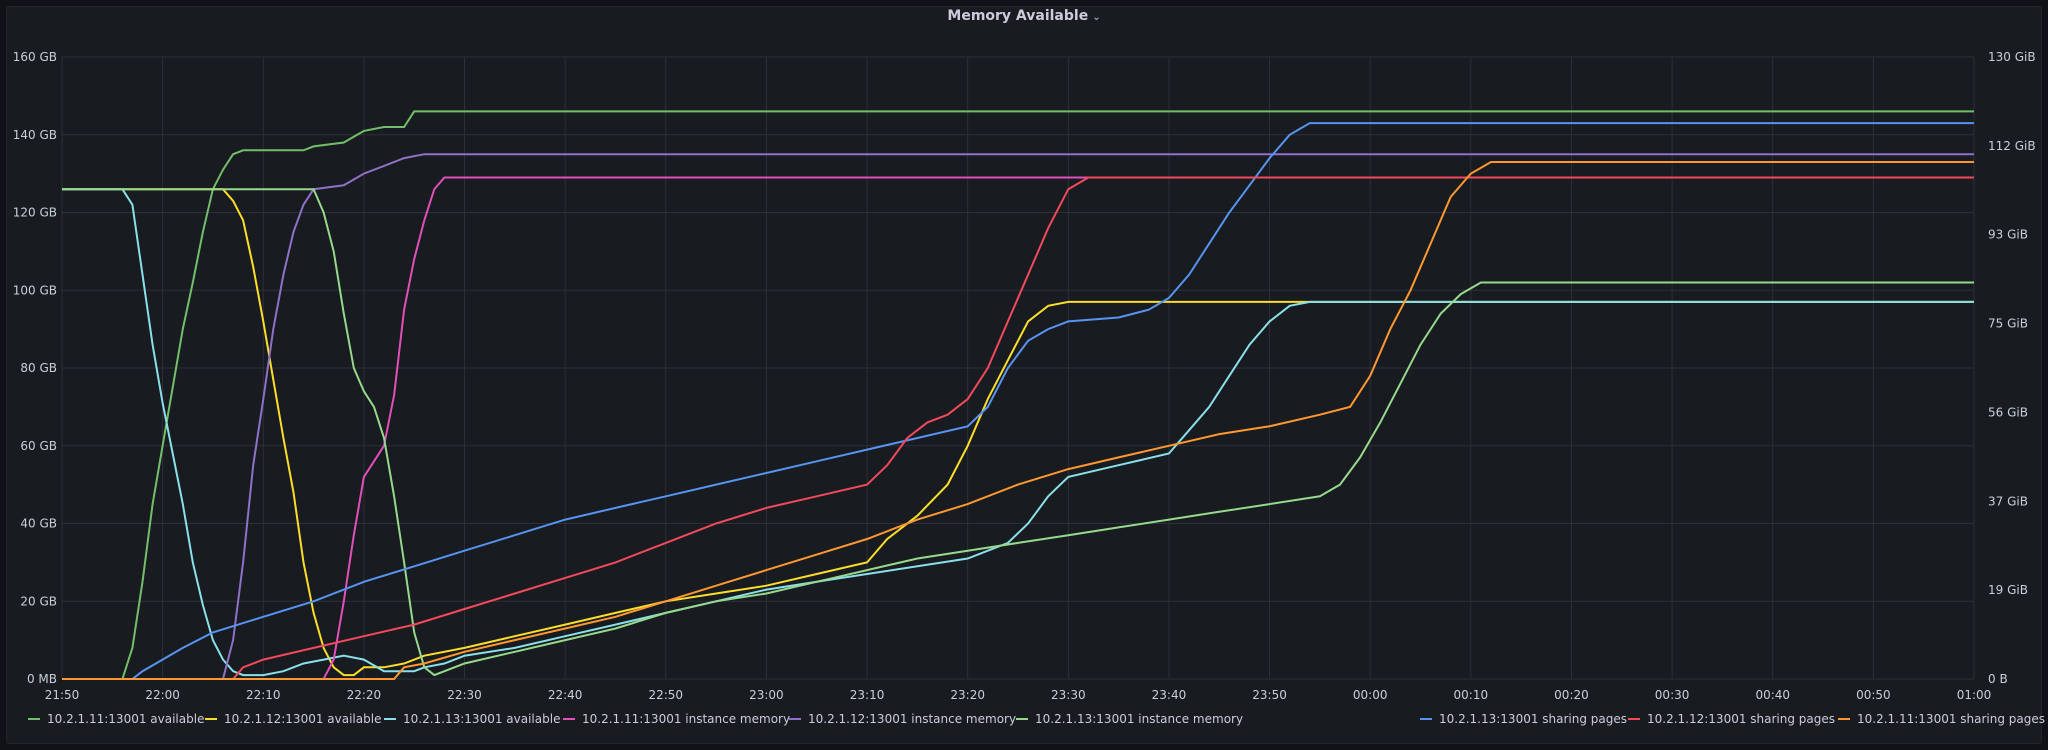 This screenshot has height=750, width=2048. What do you see at coordinates (867, 695) in the screenshot?
I see `x-tick-label: 23:10` at bounding box center [867, 695].